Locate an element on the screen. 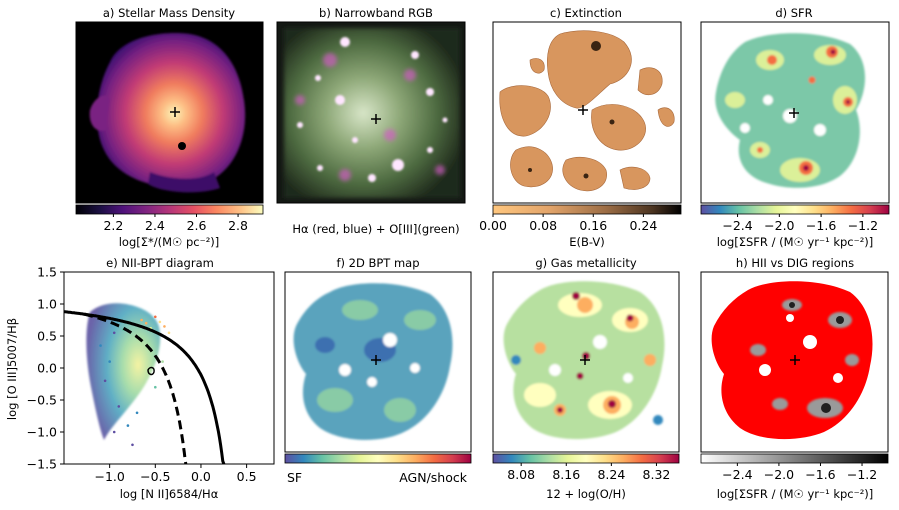  colorbar-a-label: log[Σ*/(M☉ pc⁻²)] is located at coordinates (169, 242).